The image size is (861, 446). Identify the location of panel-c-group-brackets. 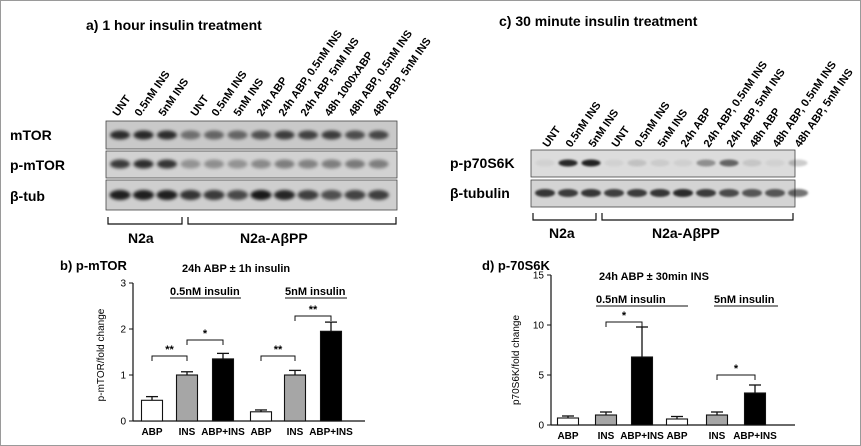
(663, 217).